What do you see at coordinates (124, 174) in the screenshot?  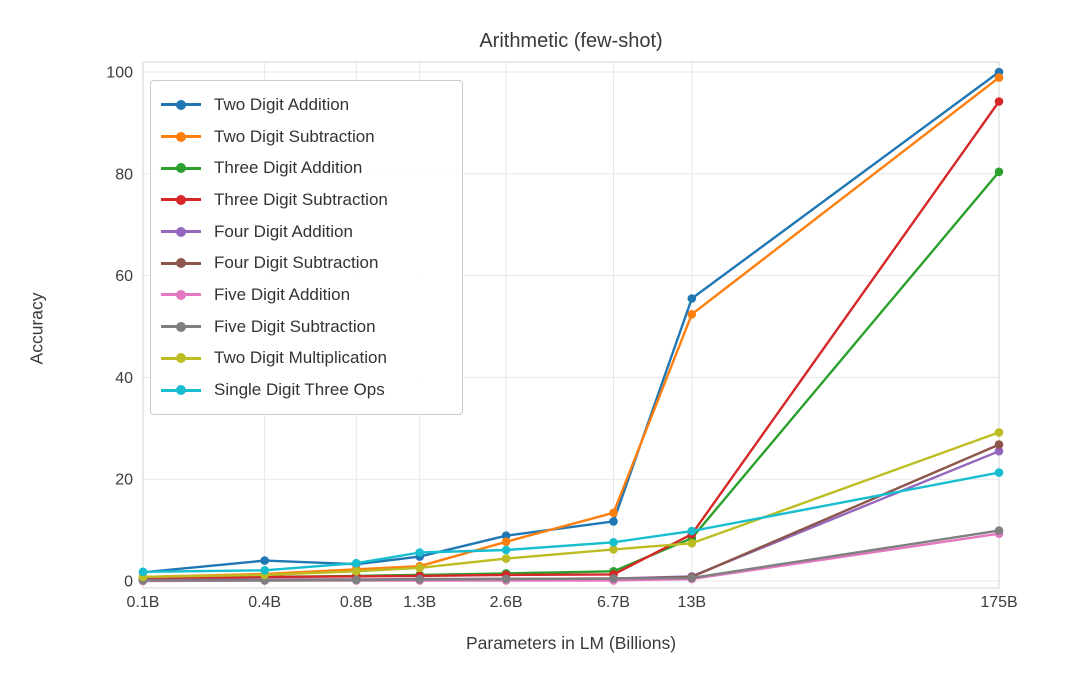 I see `y-tick-label: 80` at bounding box center [124, 174].